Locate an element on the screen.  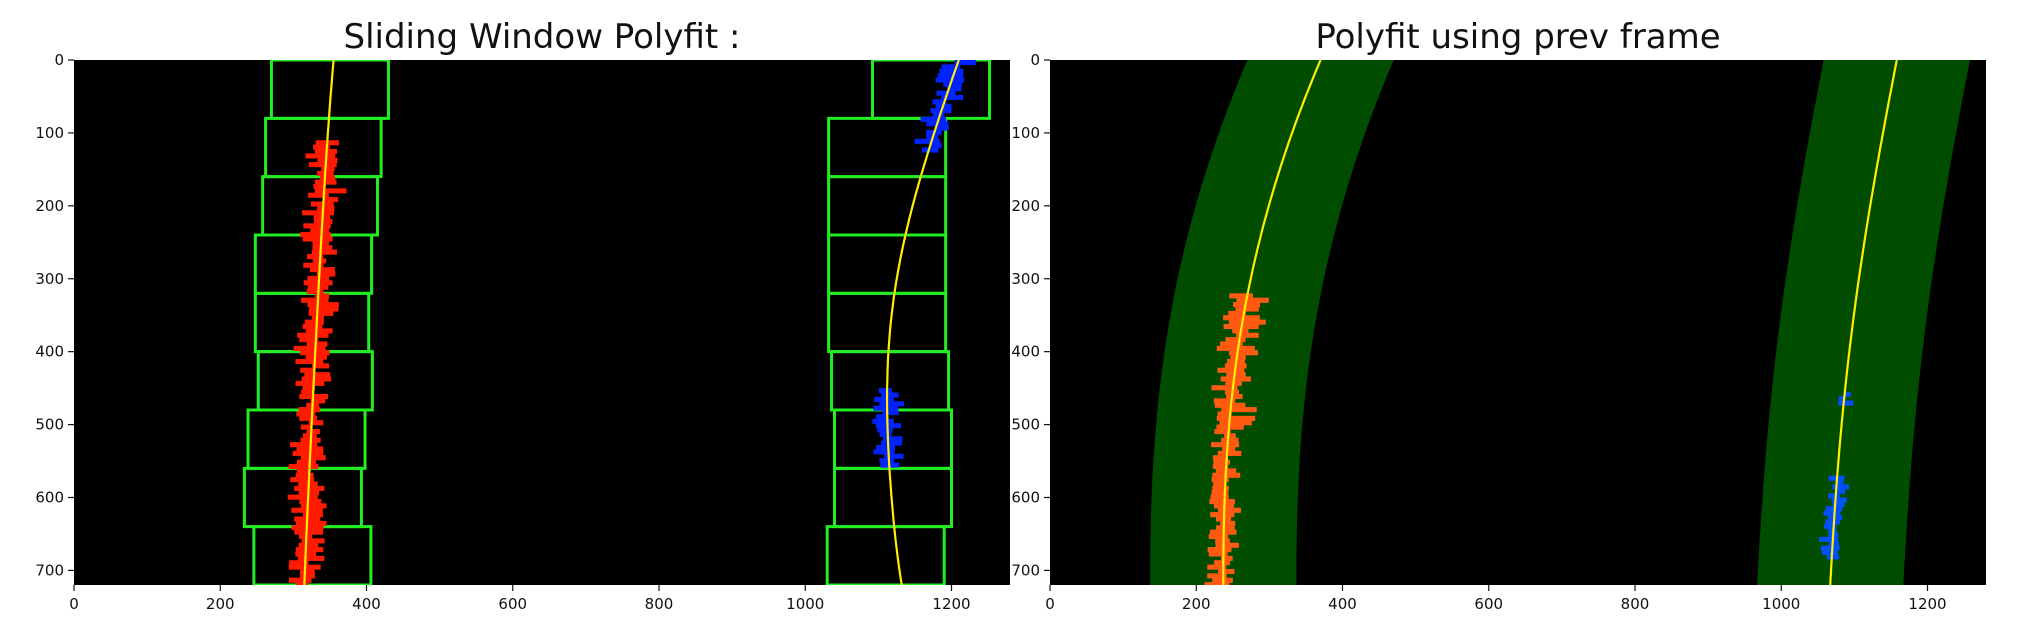
right-lane-pixels-mid is located at coordinates (888, 428).